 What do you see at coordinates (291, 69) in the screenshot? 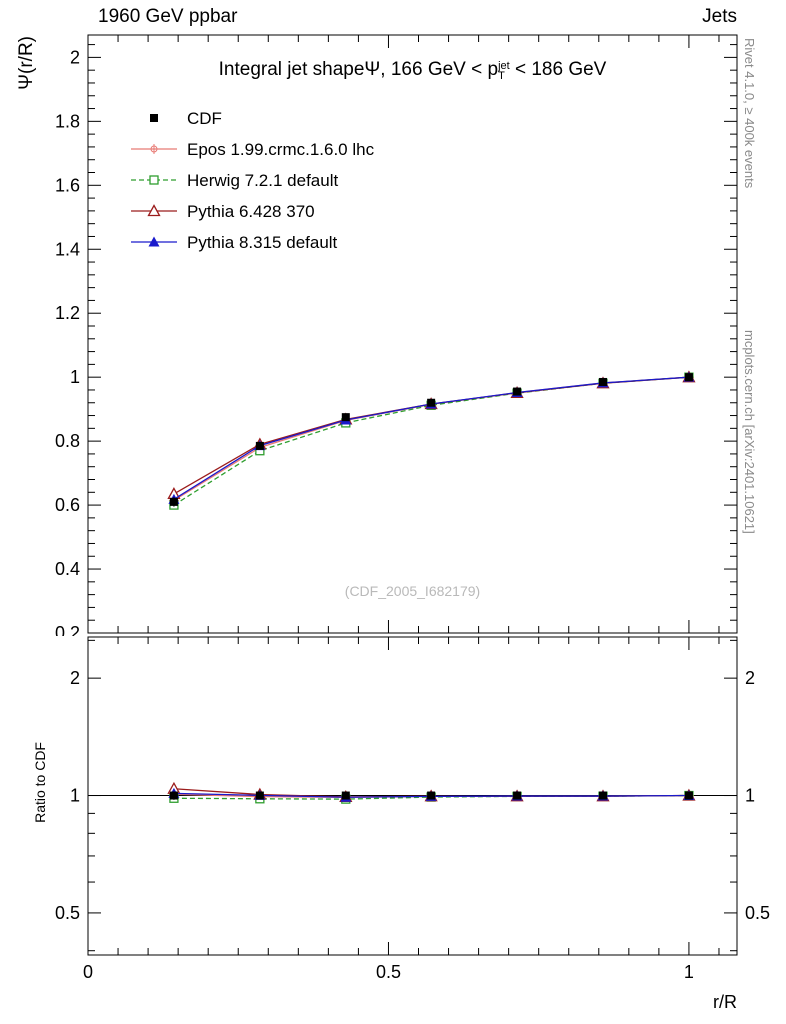
I see `title-text: Integral jet shape` at bounding box center [291, 69].